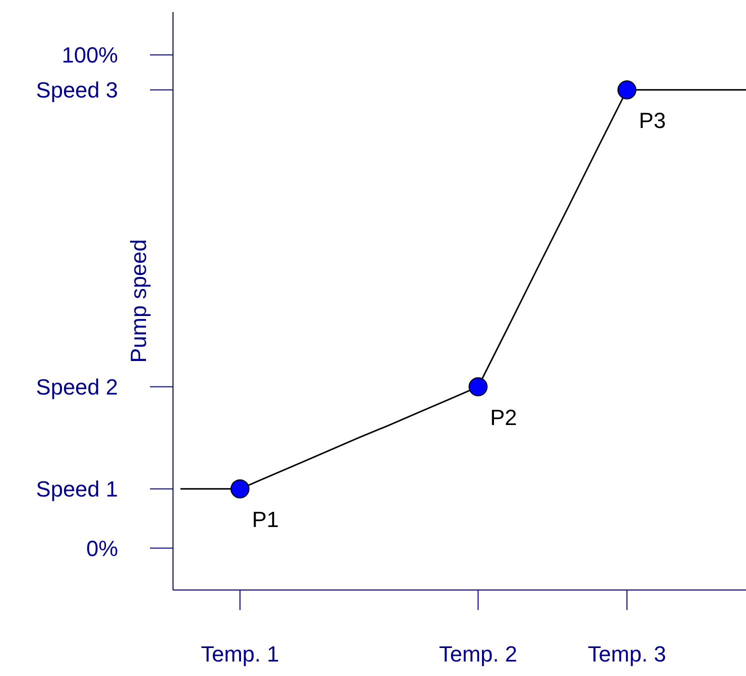  Describe the element at coordinates (90, 55) in the screenshot. I see `y-tick-label: 100%` at that location.